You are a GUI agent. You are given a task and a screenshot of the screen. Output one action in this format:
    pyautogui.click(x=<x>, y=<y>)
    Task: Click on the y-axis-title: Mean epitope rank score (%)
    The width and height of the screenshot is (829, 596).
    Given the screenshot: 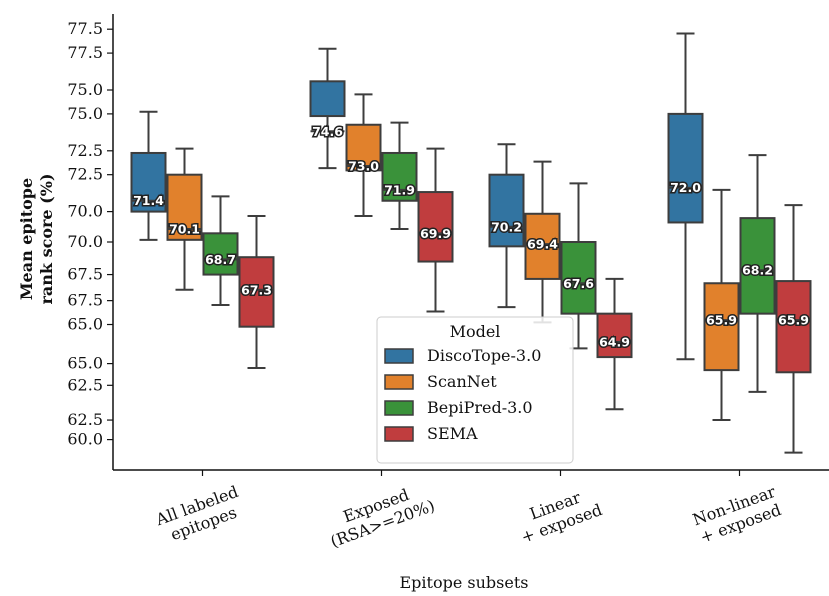 What is the action you would take?
    pyautogui.click(x=36, y=238)
    